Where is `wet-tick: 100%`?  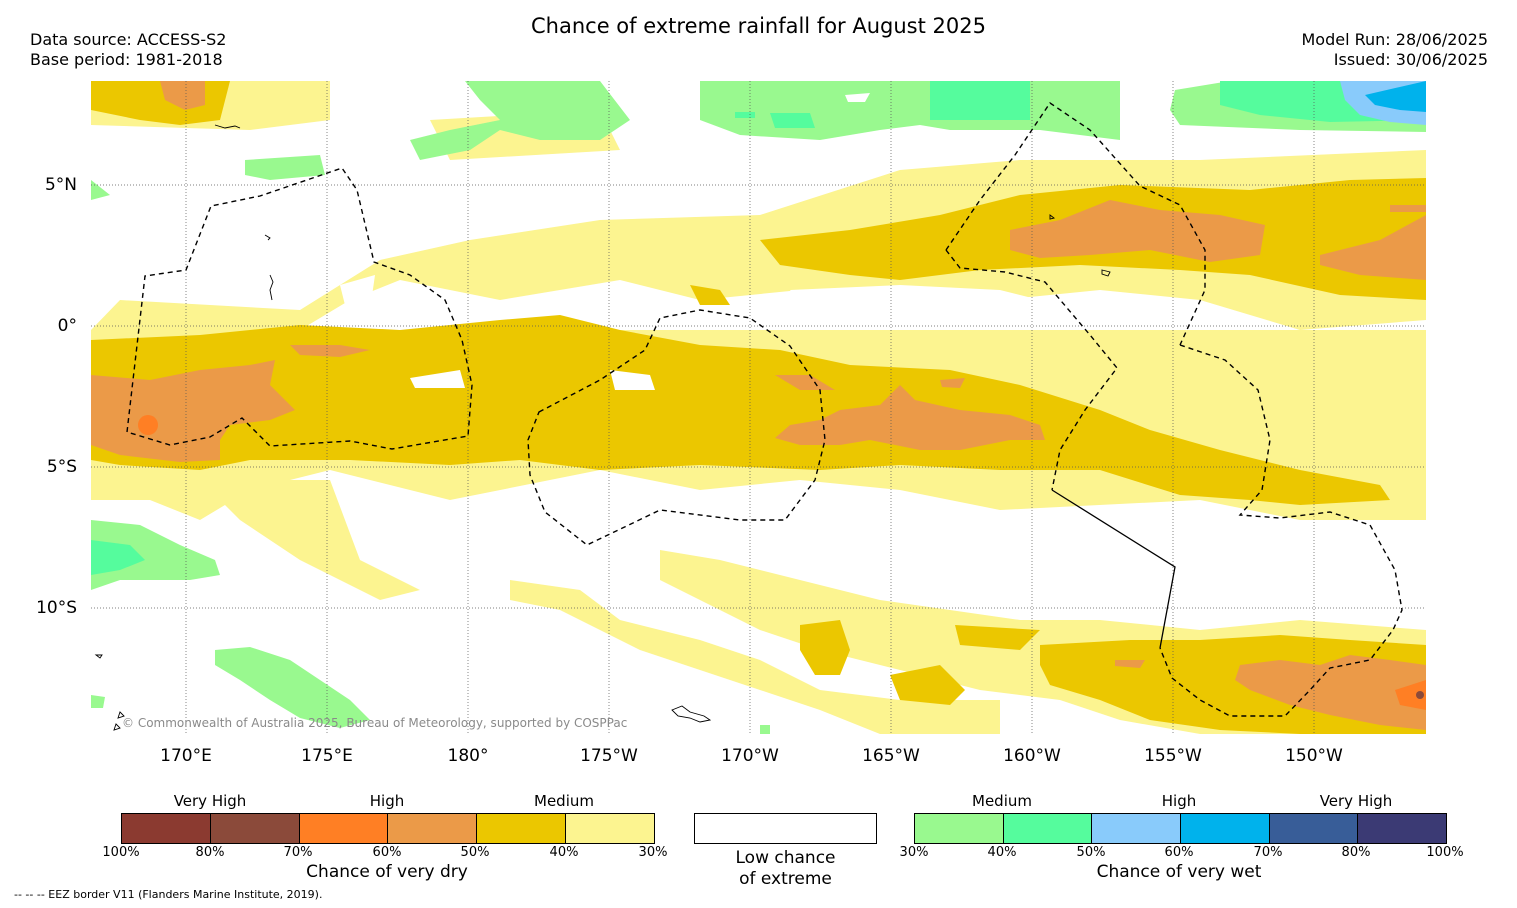
wet-tick: 100% is located at coordinates (1445, 852).